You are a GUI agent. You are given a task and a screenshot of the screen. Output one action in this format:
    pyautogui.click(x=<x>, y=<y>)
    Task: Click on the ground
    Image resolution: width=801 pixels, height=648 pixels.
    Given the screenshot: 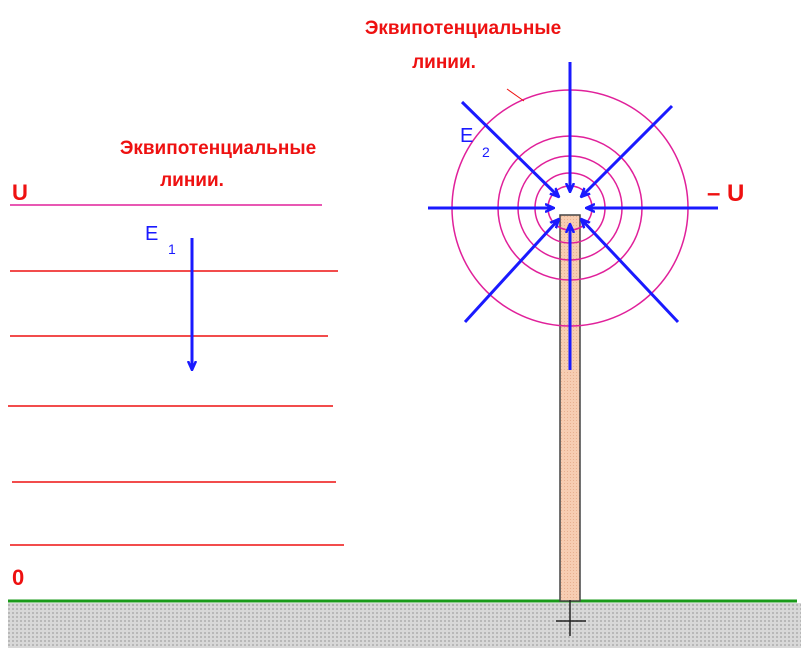 What is the action you would take?
    pyautogui.click(x=404, y=625)
    